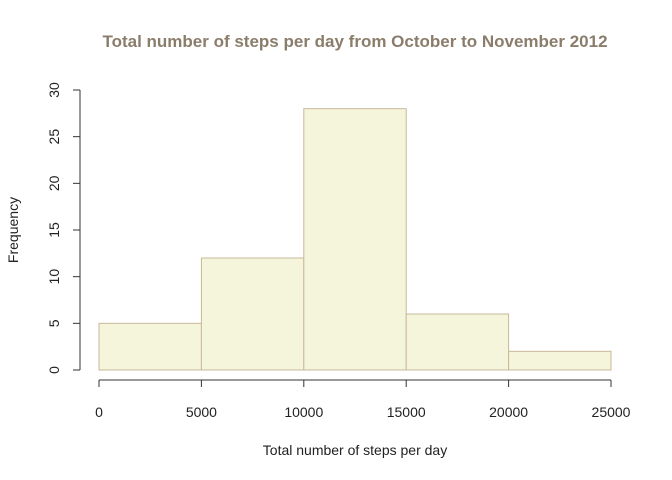  Describe the element at coordinates (611, 412) in the screenshot. I see `x-tick-label-5: 25000` at that location.